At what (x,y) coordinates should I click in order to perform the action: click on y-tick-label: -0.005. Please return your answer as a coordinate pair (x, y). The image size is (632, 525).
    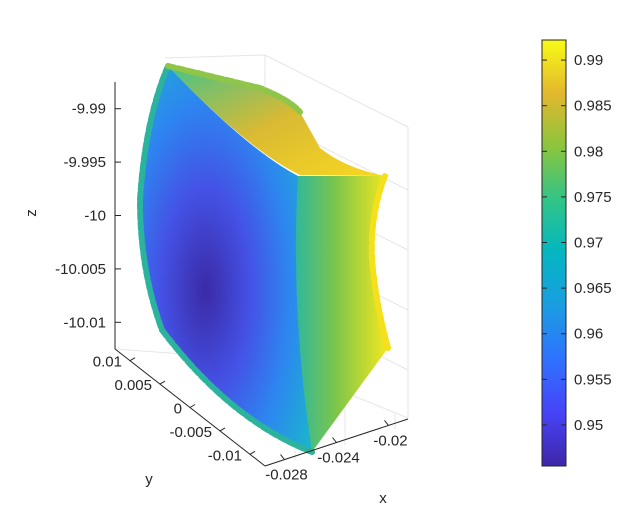
    Looking at the image, I should click on (190, 432).